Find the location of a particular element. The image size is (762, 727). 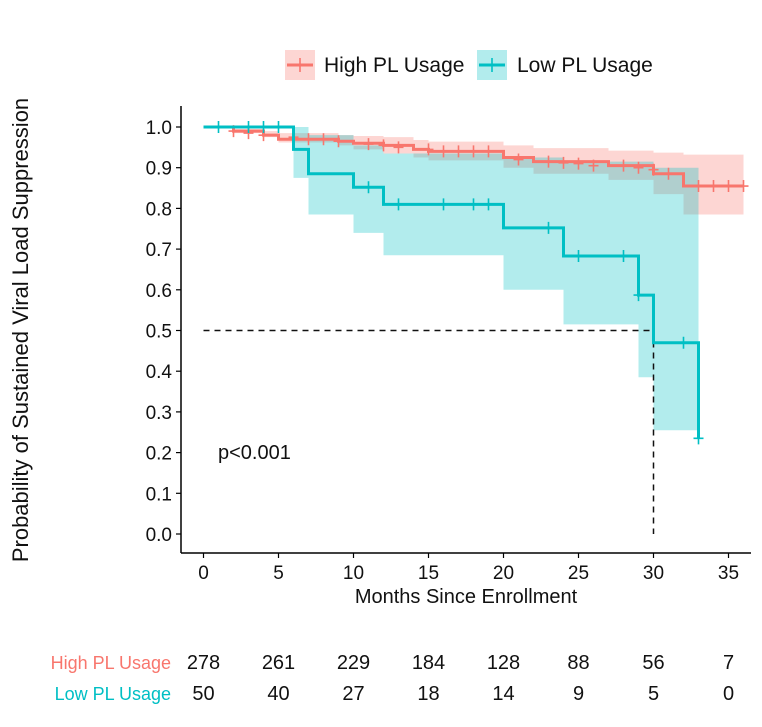

risk-row-label-high-pl-usage: High PL Usage is located at coordinates (111, 663).